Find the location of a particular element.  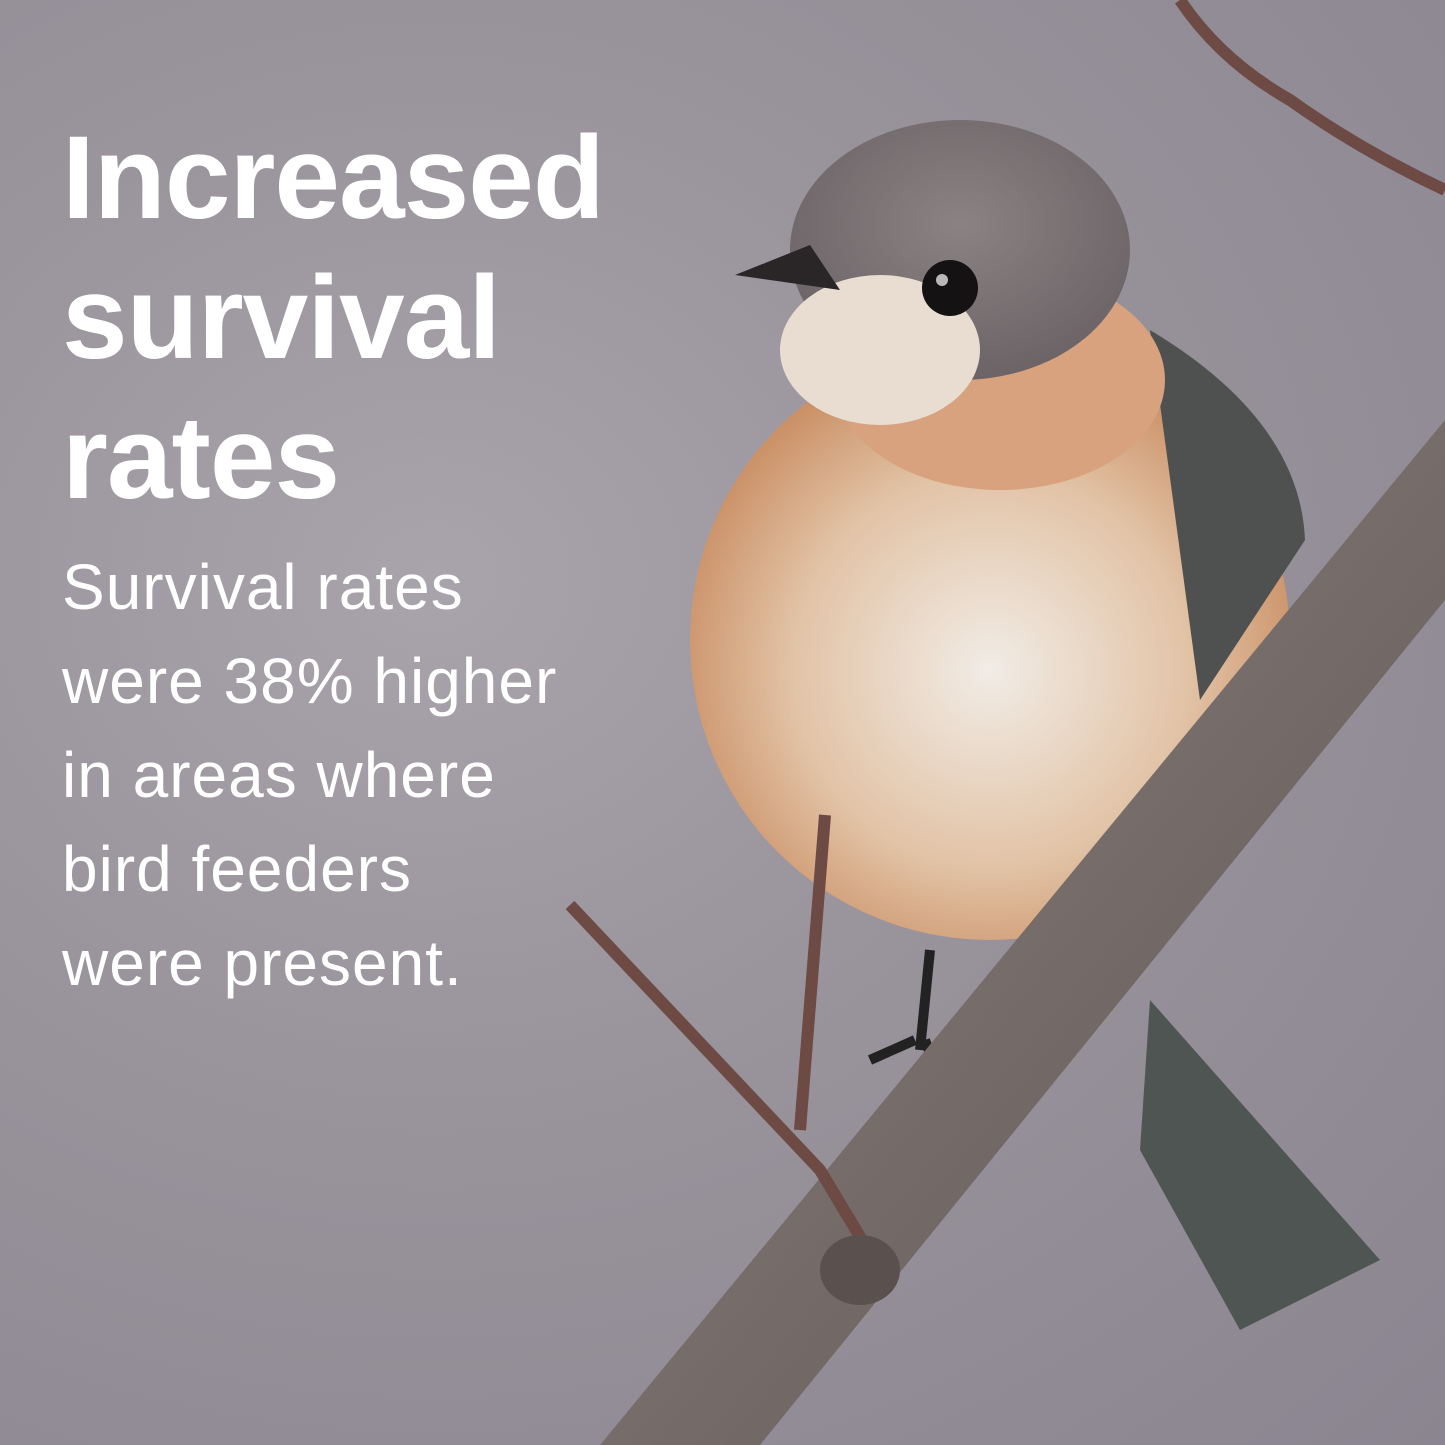

body-line: Survival rates is located at coordinates (263, 587).